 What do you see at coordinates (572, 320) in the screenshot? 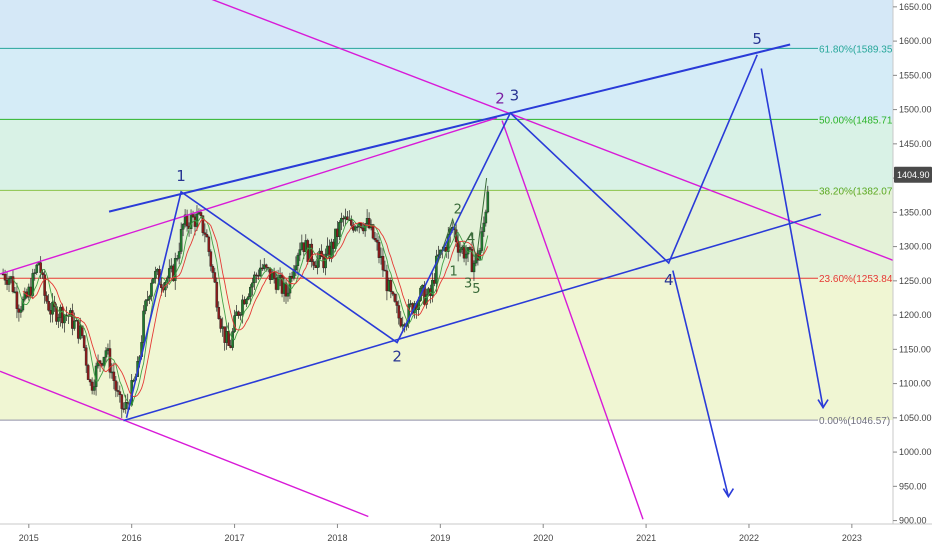
I see `magenta-drop-line` at bounding box center [572, 320].